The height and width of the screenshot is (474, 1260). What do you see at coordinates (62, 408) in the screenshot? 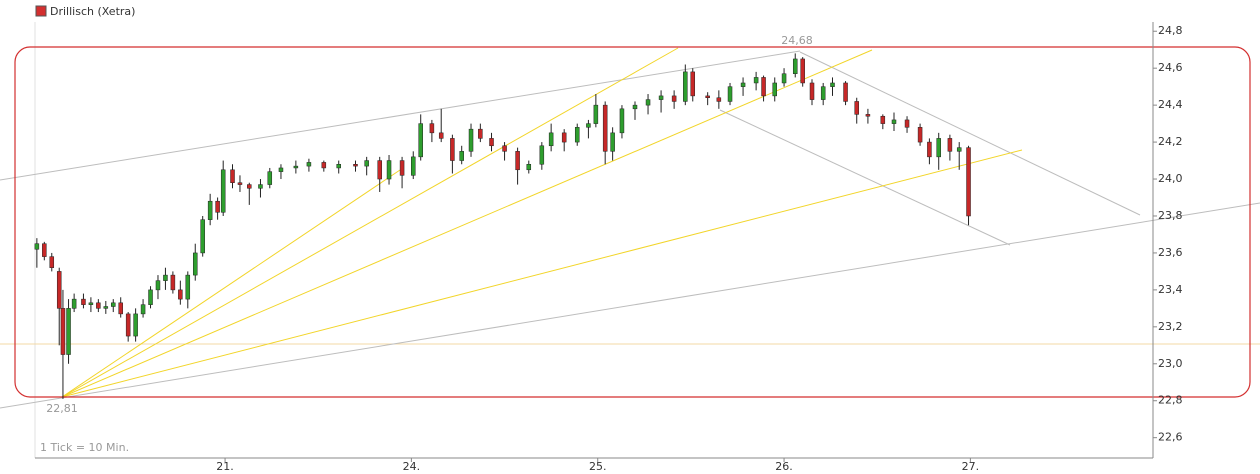
I see `low-annotation: 22,81` at bounding box center [62, 408].